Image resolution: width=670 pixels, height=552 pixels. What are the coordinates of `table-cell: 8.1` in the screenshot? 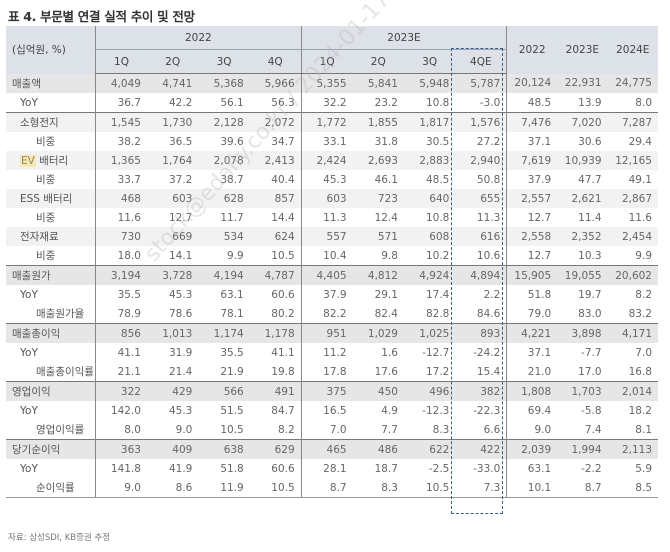 It's located at (632, 430).